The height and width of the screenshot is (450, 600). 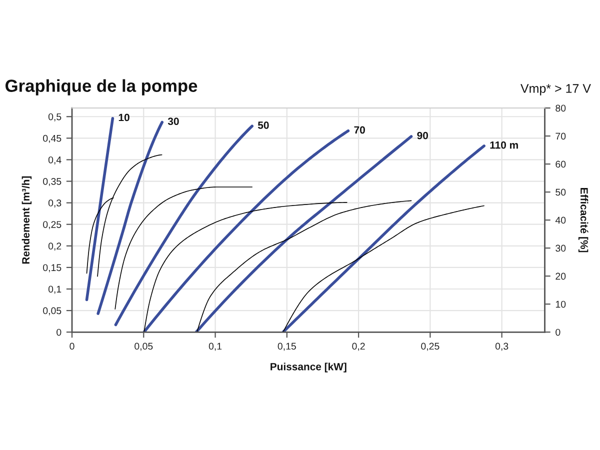 What do you see at coordinates (561, 108) in the screenshot?
I see `y2-tick-label: 80` at bounding box center [561, 108].